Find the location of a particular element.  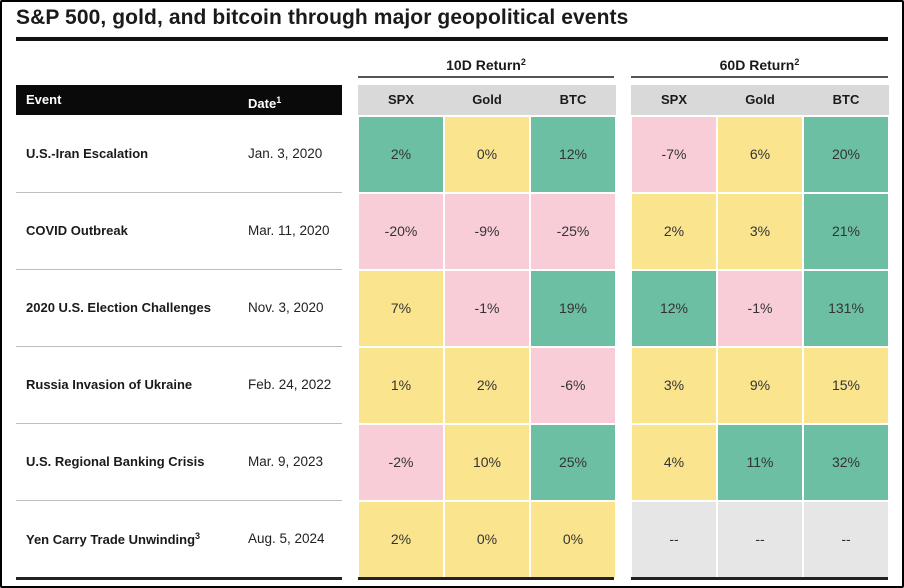

column-header-60d-btc: BTC is located at coordinates (846, 100).